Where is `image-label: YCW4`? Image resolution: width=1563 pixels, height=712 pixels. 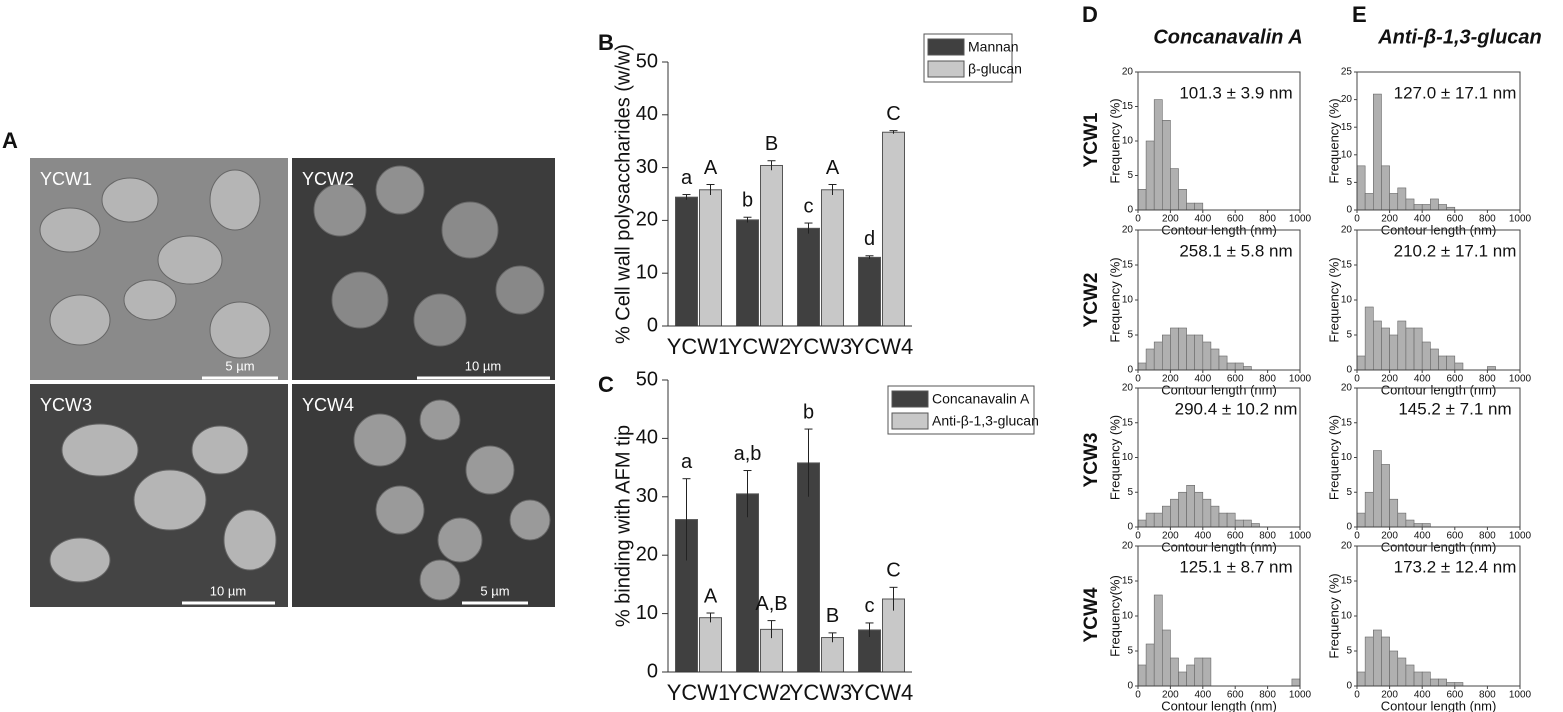
image-label: YCW4 is located at coordinates (328, 405).